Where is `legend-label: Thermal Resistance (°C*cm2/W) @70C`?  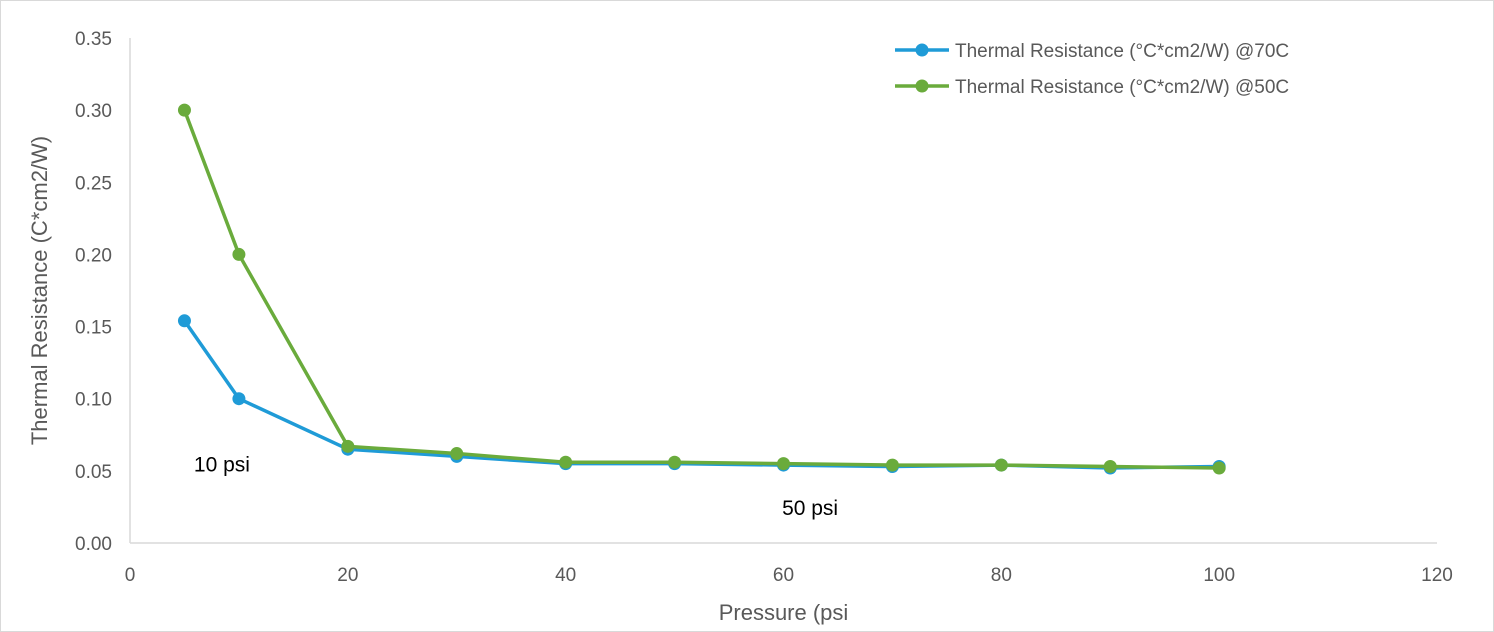
legend-label: Thermal Resistance (°C*cm2/W) @70C is located at coordinates (1122, 51).